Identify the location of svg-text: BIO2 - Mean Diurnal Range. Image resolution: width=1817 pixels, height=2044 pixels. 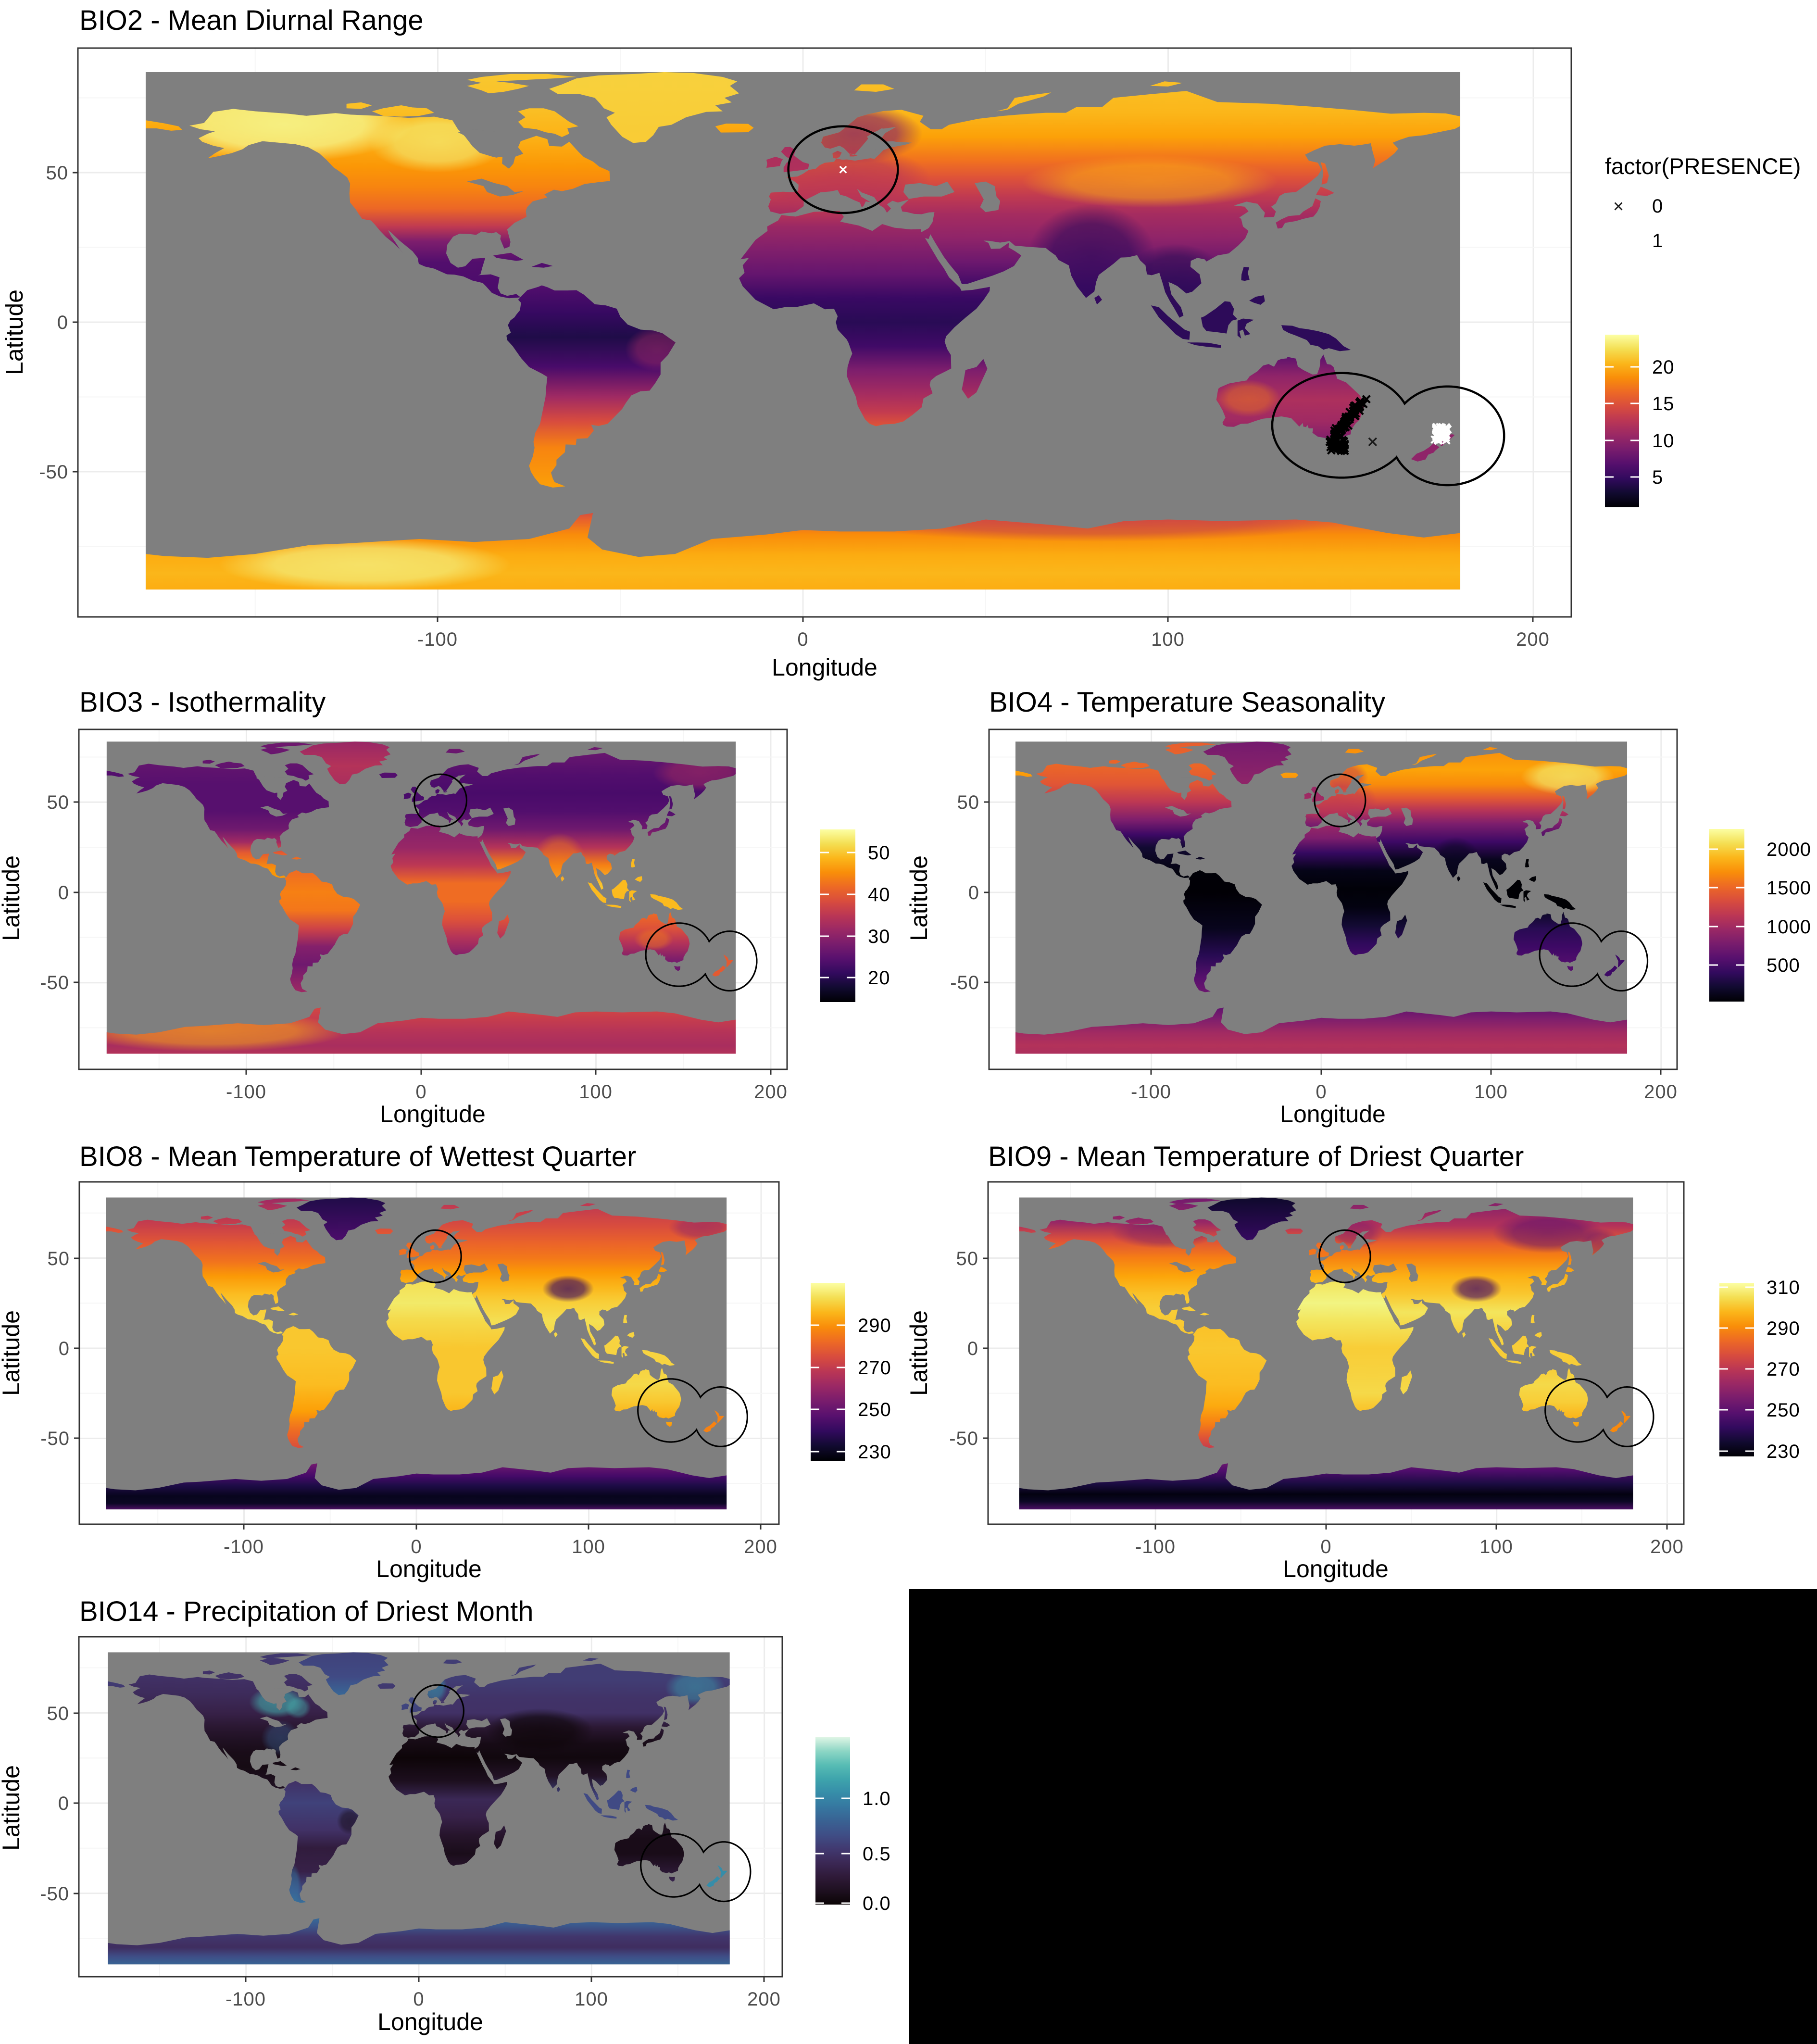
(252, 20).